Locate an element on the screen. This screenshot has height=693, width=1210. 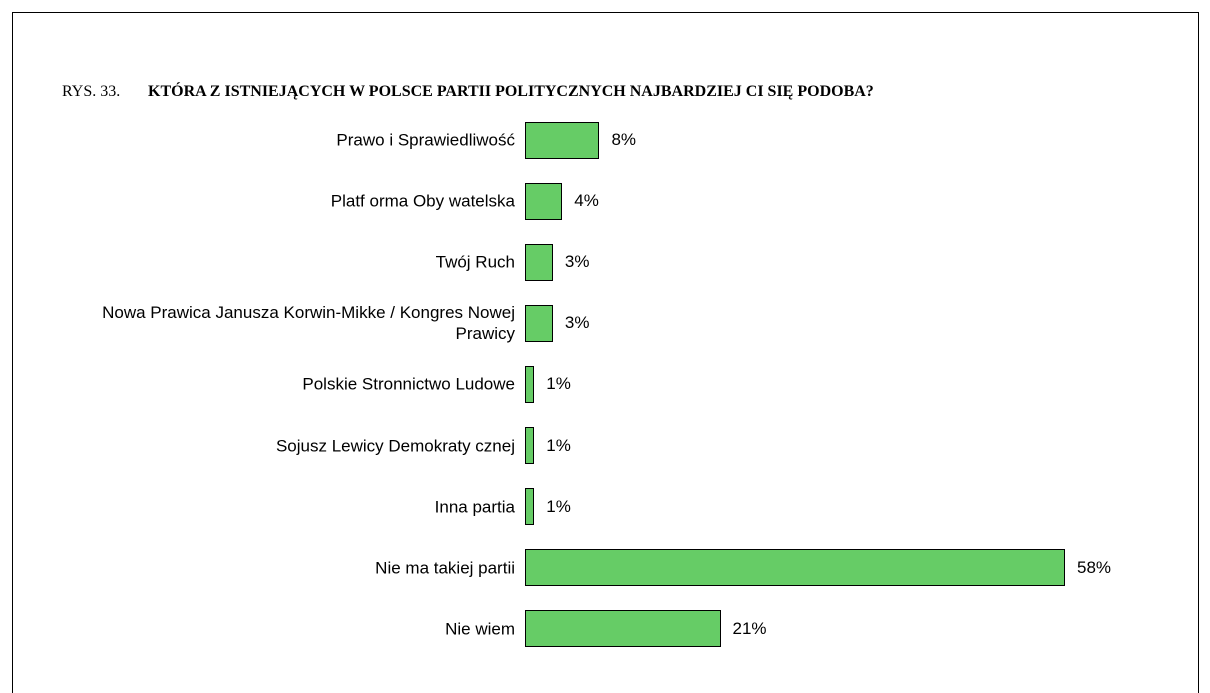
value-label: 4% is located at coordinates (586, 201).